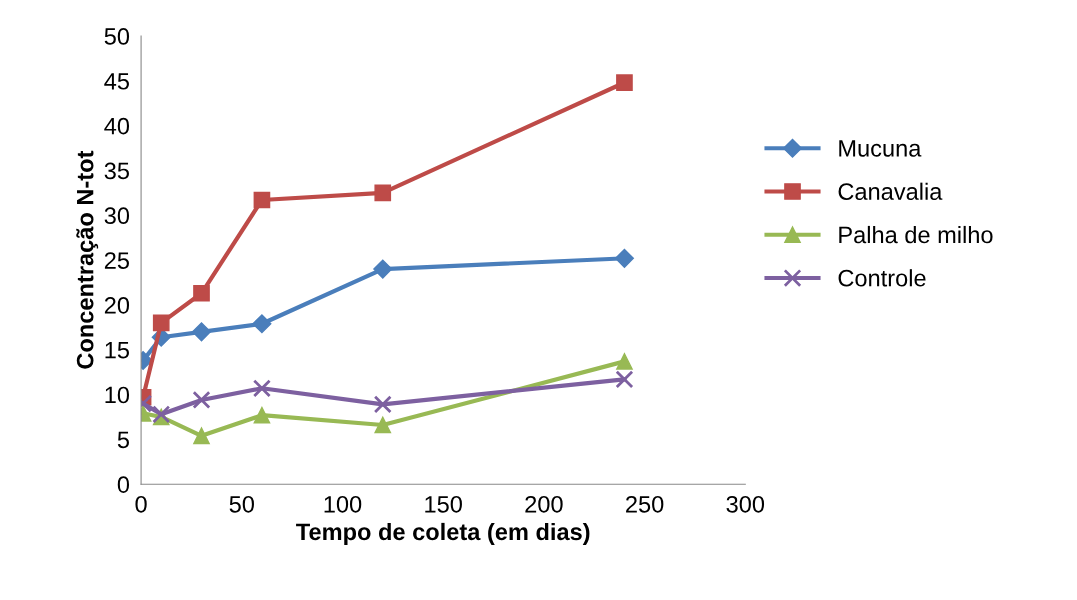  I want to click on legend-label: Palha de milho, so click(916, 234).